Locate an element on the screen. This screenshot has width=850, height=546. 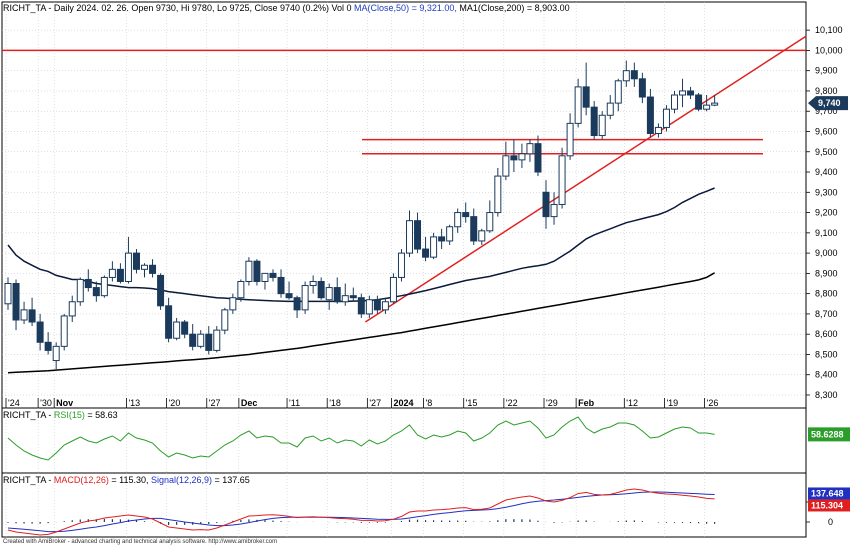
price-tick-label: 9,500 is located at coordinates (826, 152).